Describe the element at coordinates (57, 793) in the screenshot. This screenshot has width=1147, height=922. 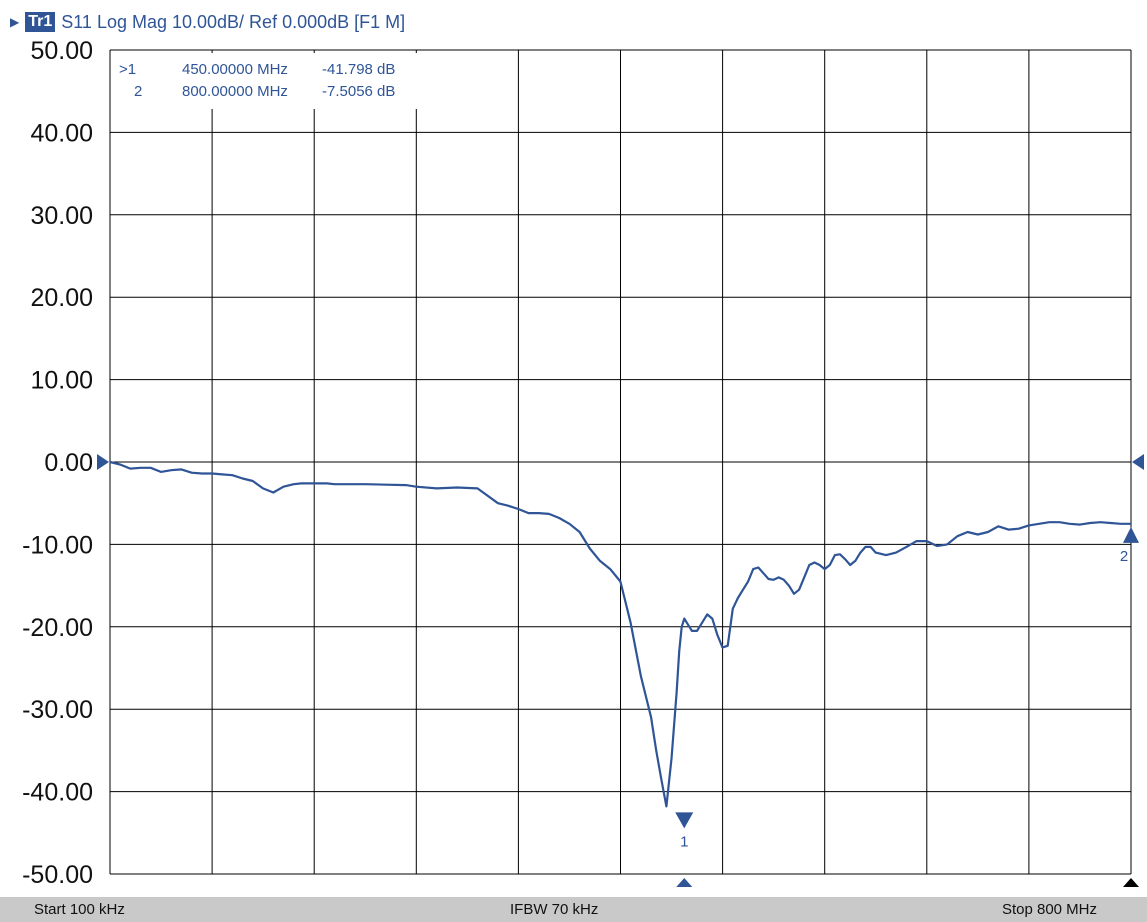
I see `y-tick-label: -40.00` at that location.